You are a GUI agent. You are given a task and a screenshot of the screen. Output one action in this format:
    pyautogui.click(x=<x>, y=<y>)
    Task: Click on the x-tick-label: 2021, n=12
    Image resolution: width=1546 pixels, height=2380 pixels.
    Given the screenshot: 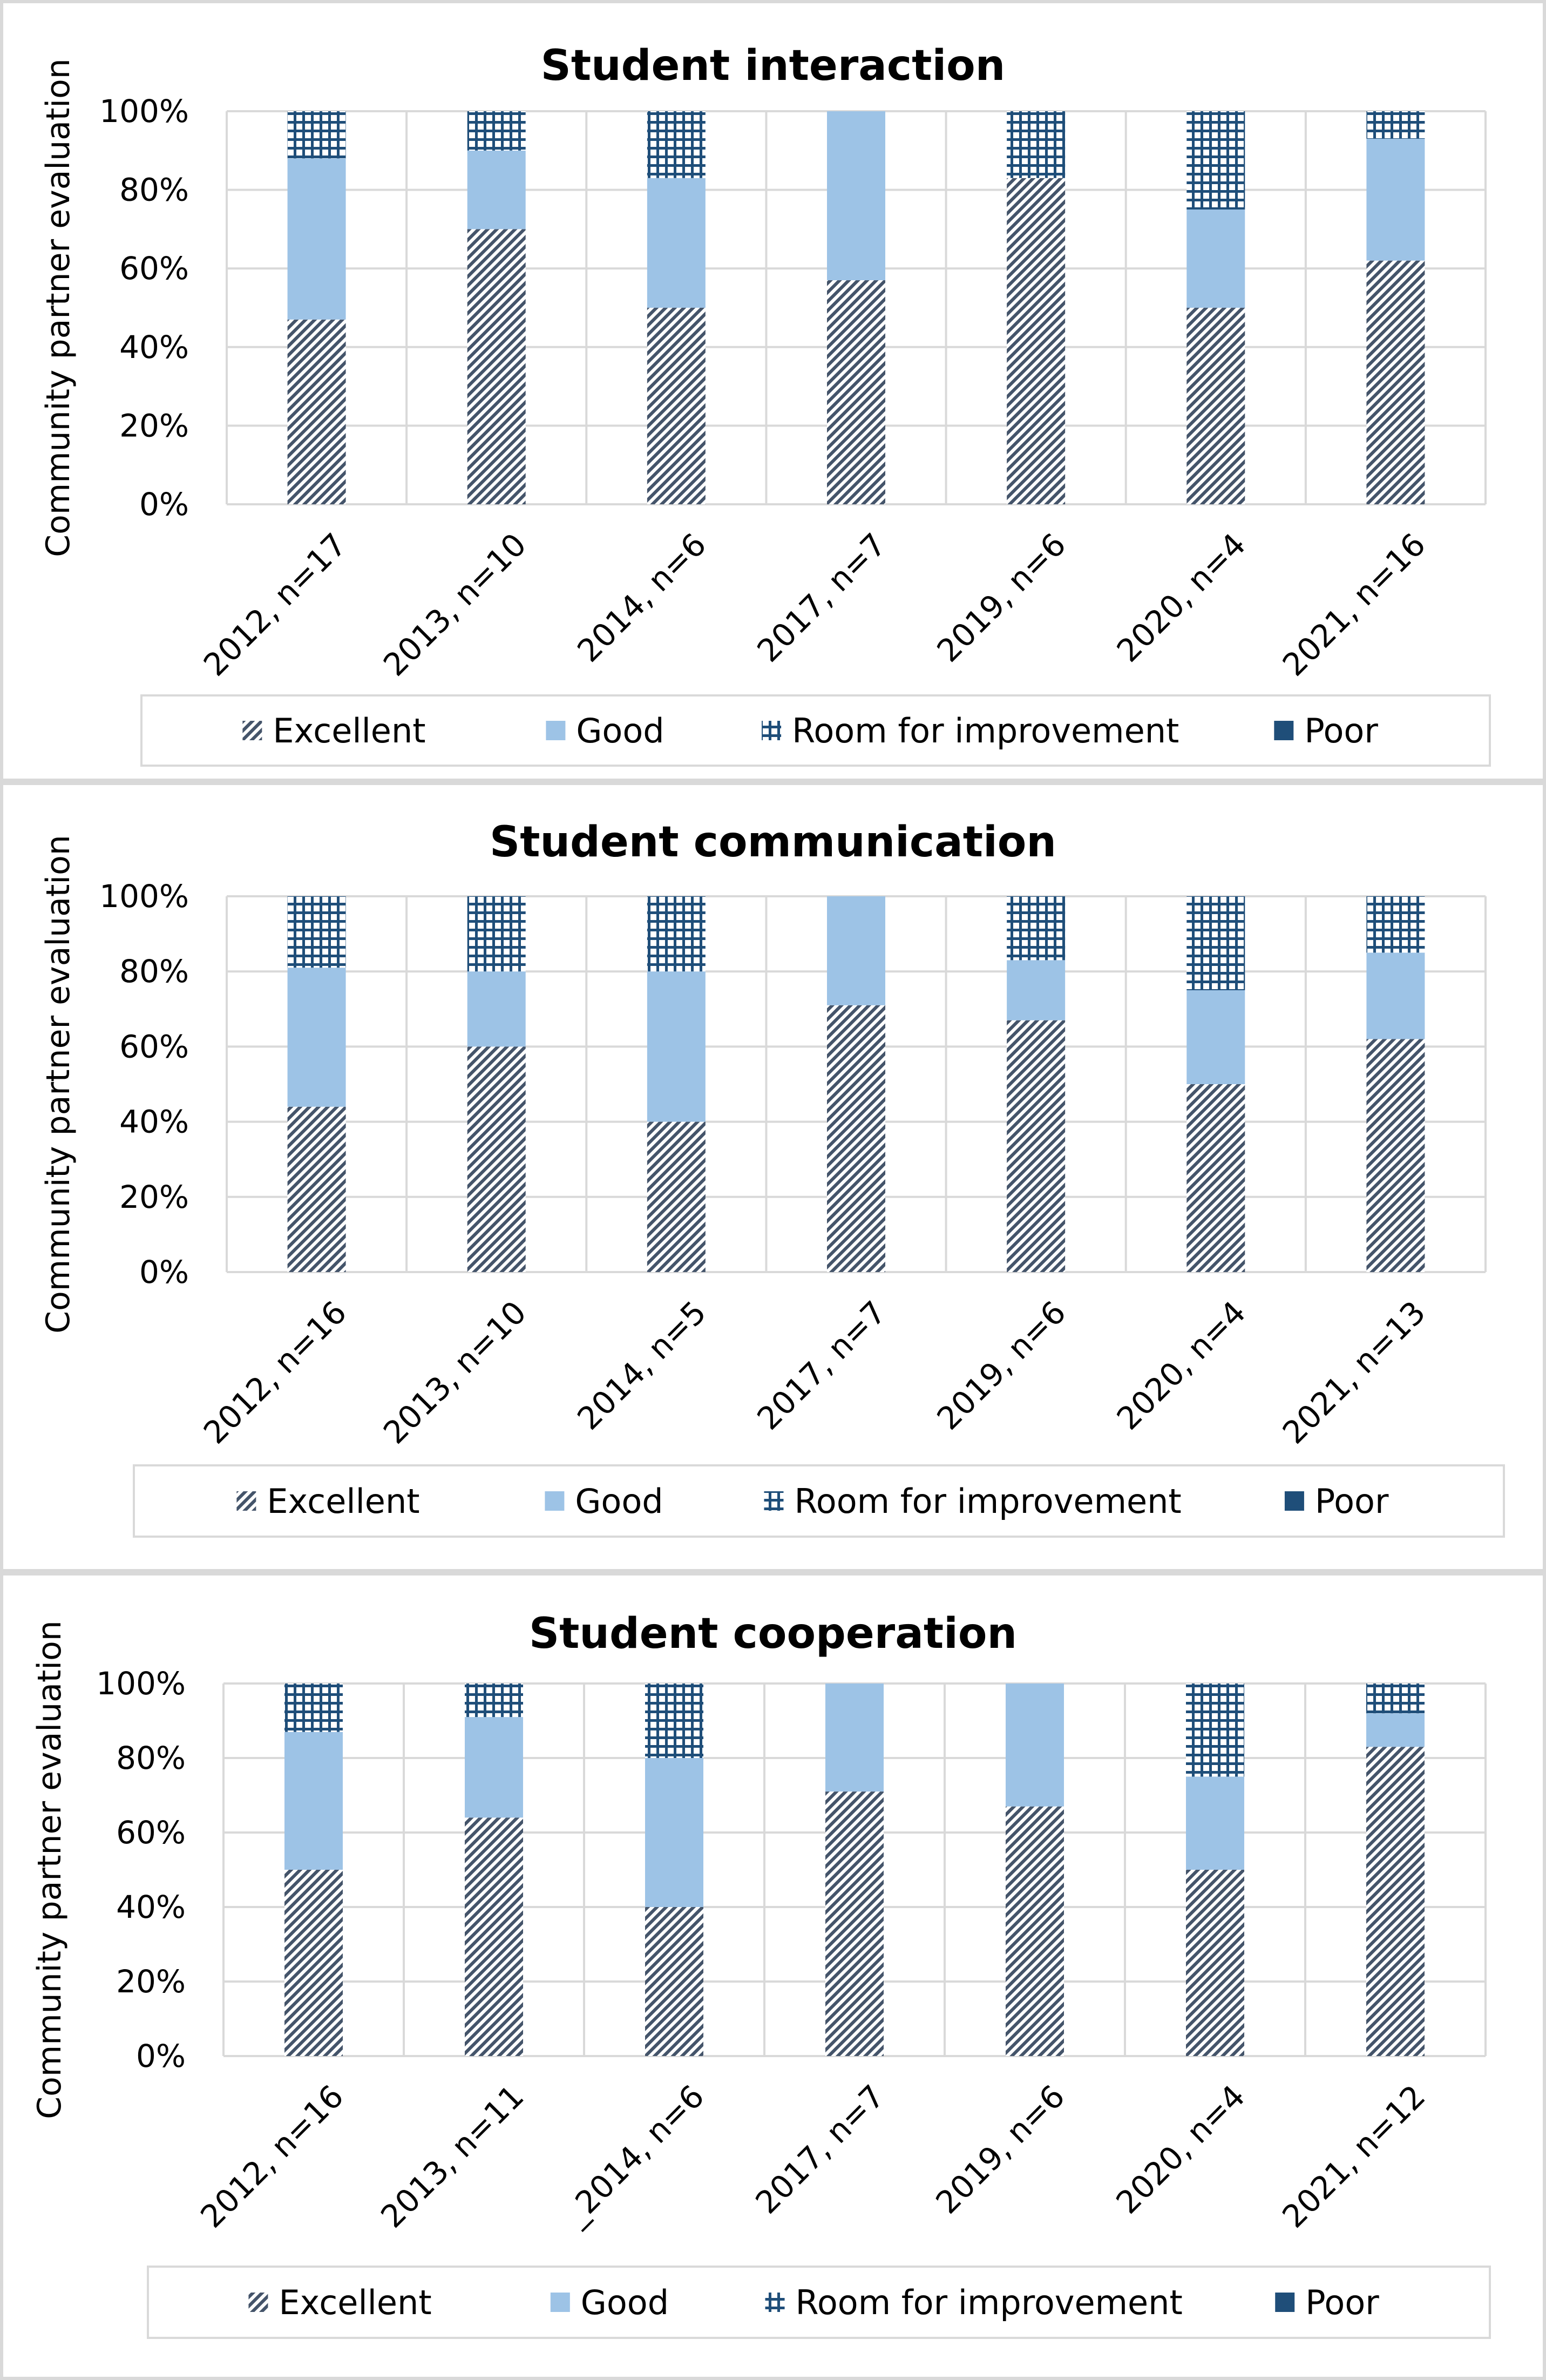 What is the action you would take?
    pyautogui.click(x=1353, y=2156)
    